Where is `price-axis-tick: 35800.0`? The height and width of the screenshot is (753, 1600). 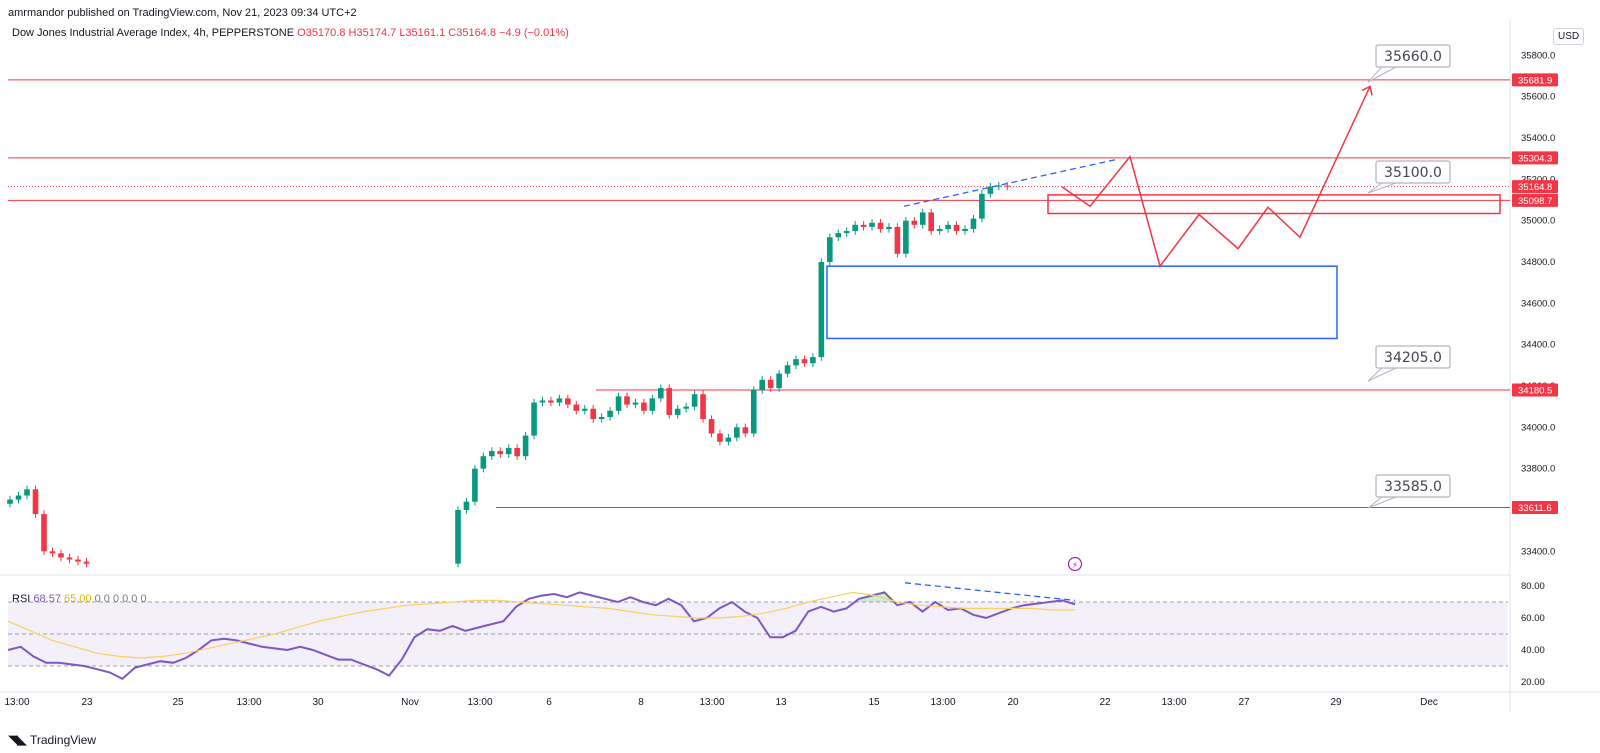 price-axis-tick: 35800.0 is located at coordinates (1538, 55).